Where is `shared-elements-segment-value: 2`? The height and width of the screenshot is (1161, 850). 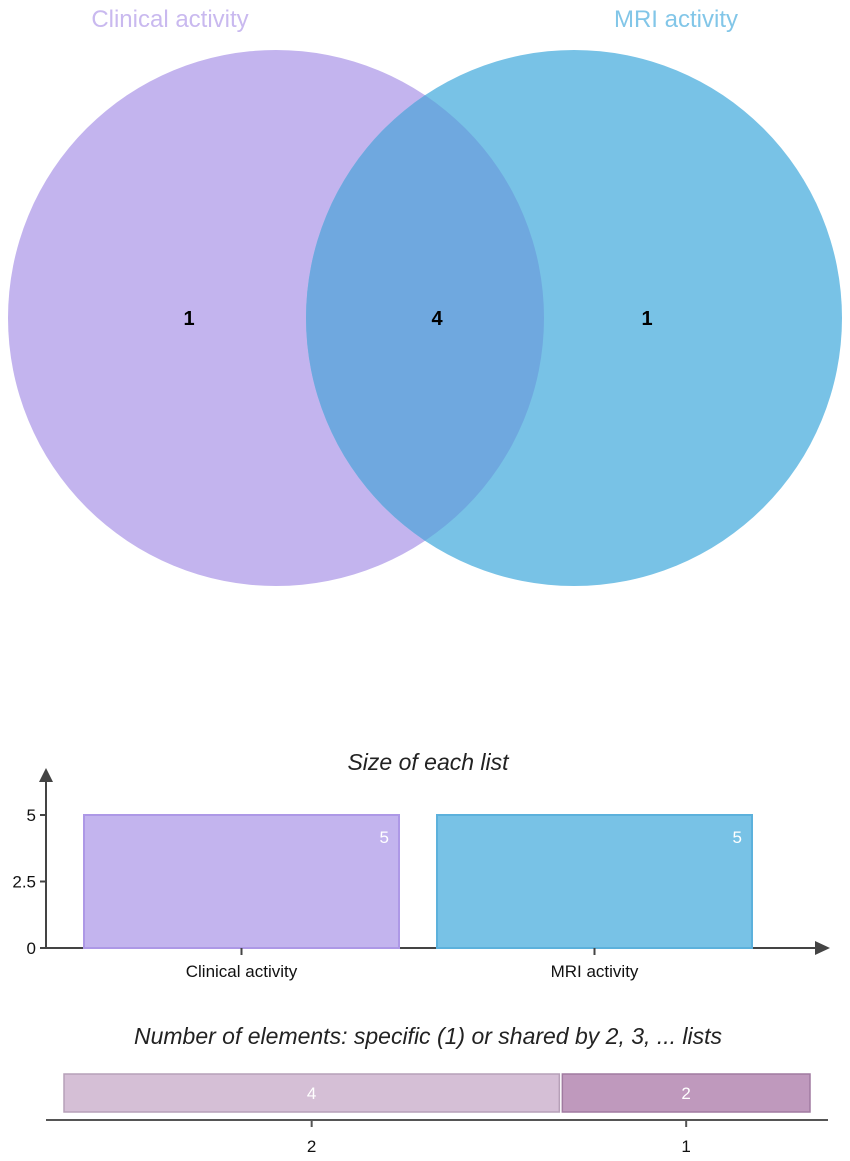
shared-elements-segment-value: 2 is located at coordinates (685, 1093).